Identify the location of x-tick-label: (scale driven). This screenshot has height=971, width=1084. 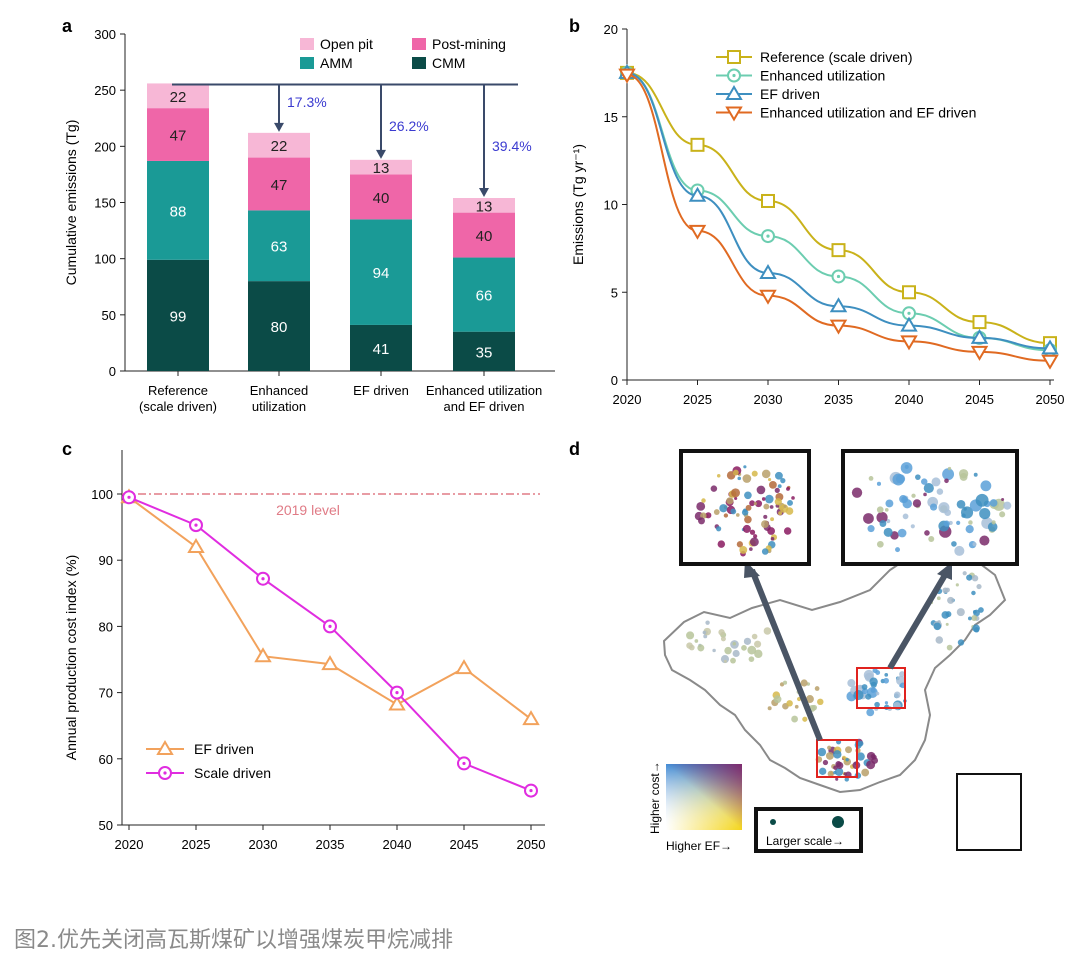
(178, 406).